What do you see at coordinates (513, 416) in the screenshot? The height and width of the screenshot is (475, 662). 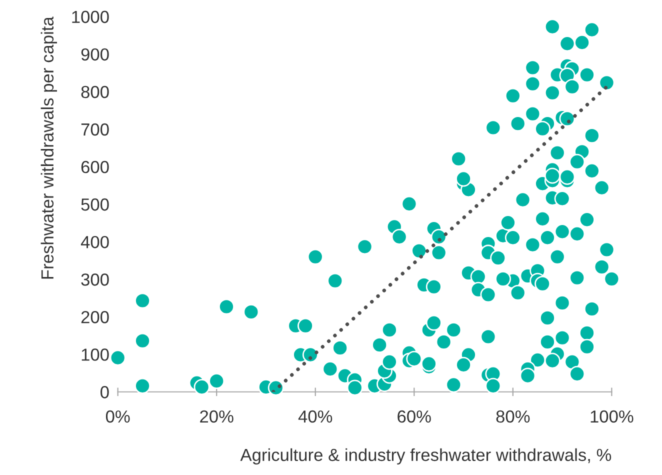 I see `x-tick-label: 80%` at bounding box center [513, 416].